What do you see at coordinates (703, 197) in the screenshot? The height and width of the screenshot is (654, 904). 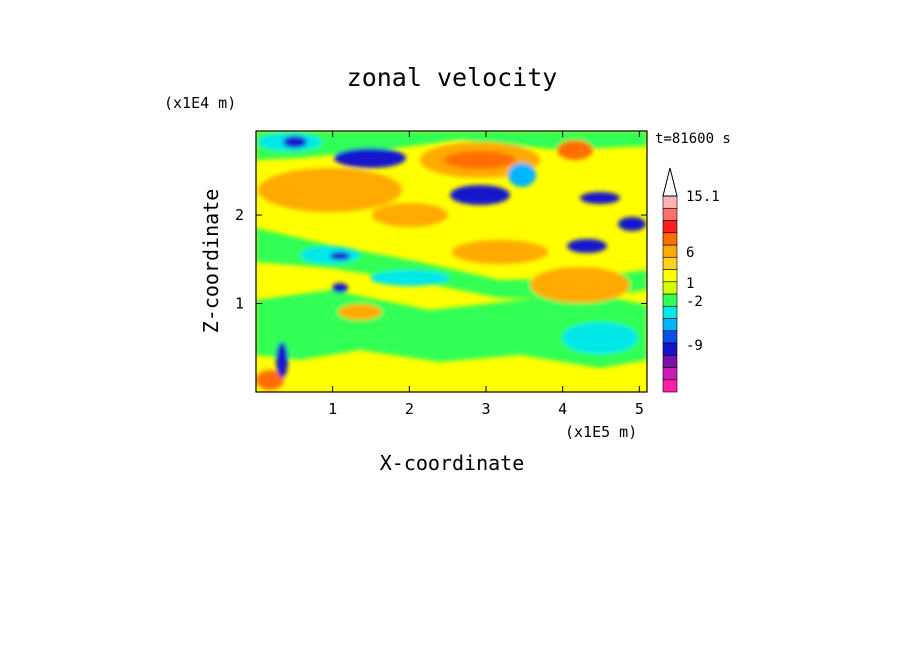 I see `colorbar-label: 15.1` at bounding box center [703, 197].